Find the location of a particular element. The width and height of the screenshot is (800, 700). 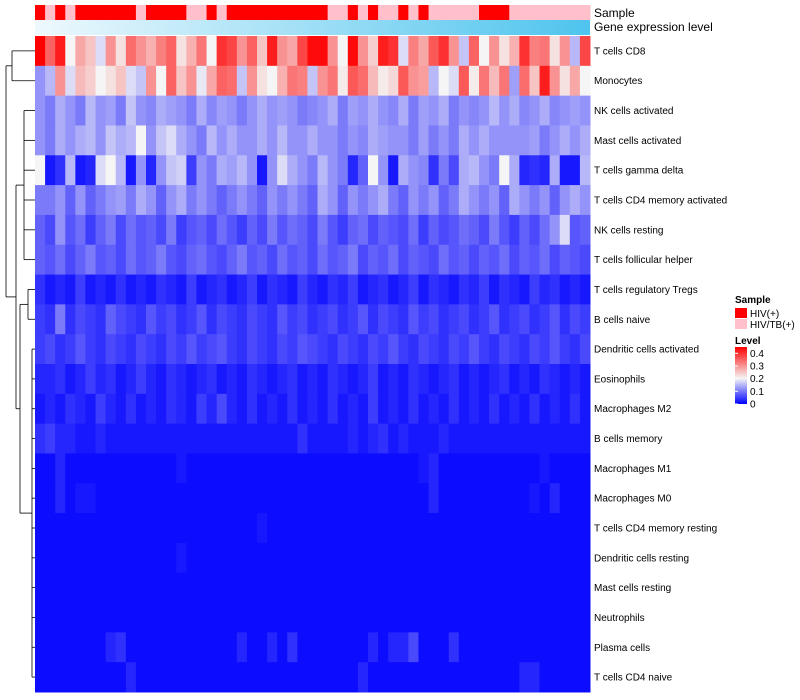

row-label: Plasma cells is located at coordinates (622, 648).